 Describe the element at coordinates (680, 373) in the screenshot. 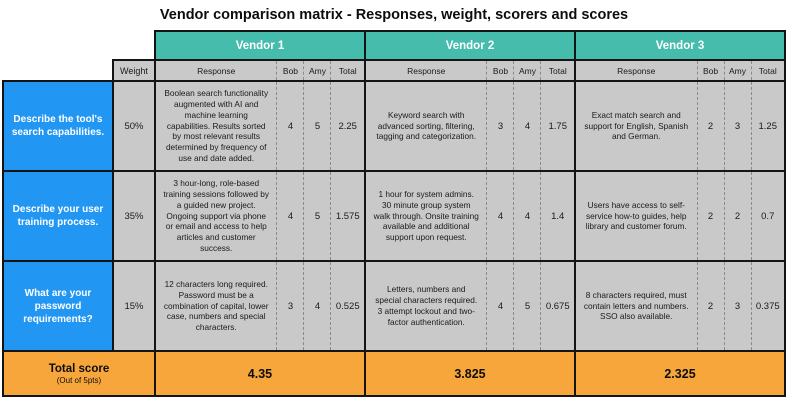

I see `vendor3-grand-total: 2.325` at that location.